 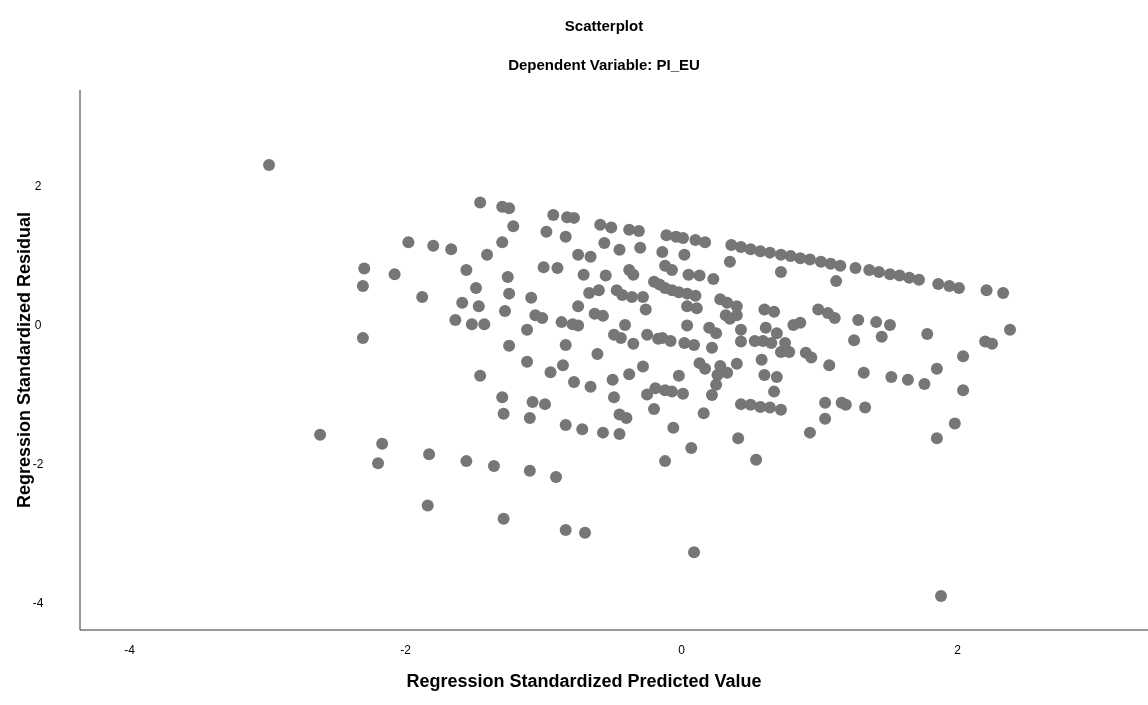 What do you see at coordinates (584, 681) in the screenshot?
I see `x-axis-title: Regression Standardized Predicted Value` at bounding box center [584, 681].